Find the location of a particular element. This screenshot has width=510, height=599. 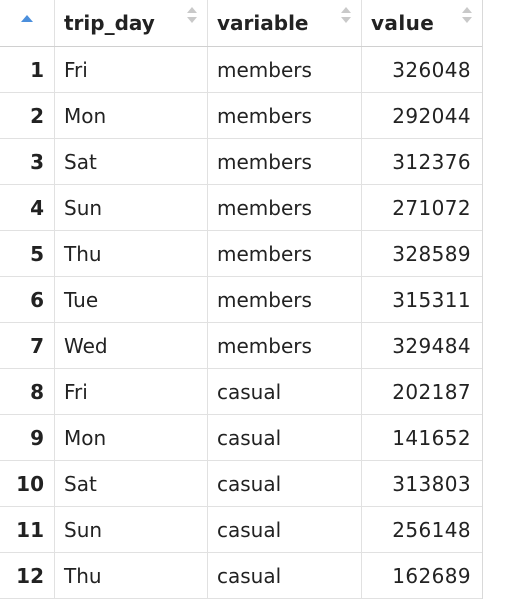

sort-ascending-icon is located at coordinates (27, 18).